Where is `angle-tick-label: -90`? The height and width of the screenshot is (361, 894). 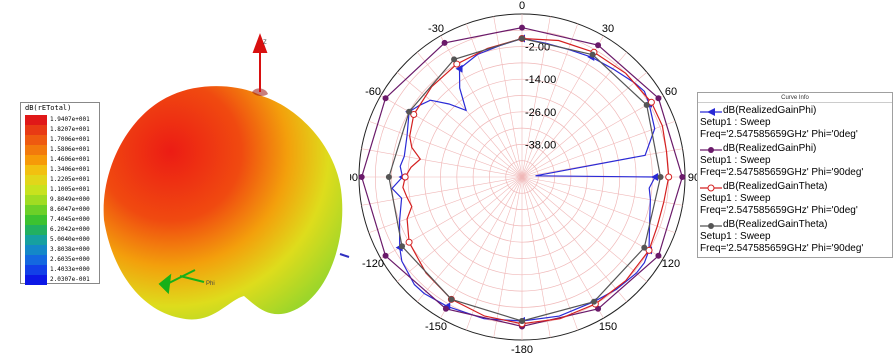
angle-tick-label: -90 is located at coordinates (354, 178).